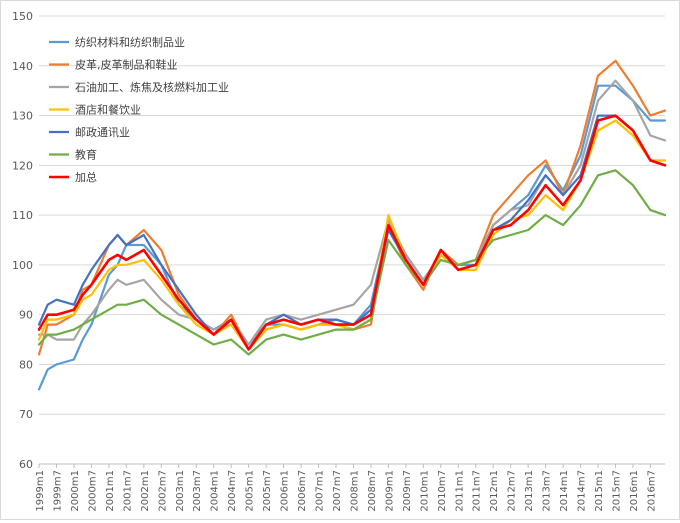  What do you see at coordinates (162, 491) in the screenshot?
I see `x-tick-label: 2002m7` at bounding box center [162, 491].